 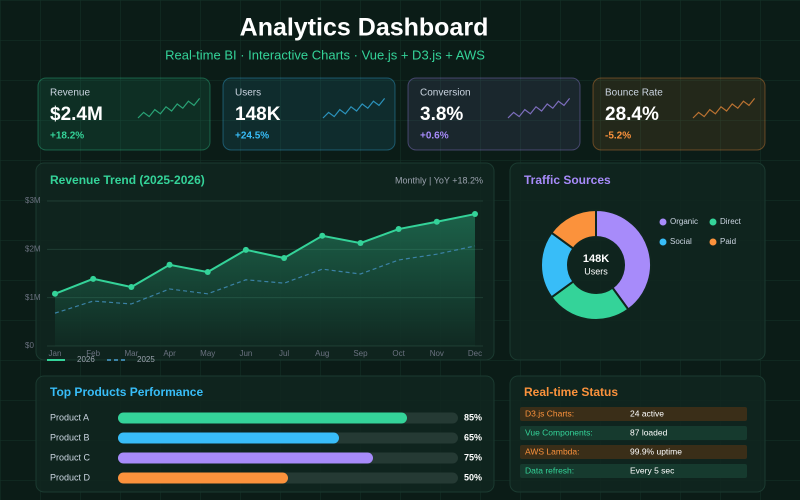 I want to click on panel-title: Traffic Sources, so click(x=567, y=180).